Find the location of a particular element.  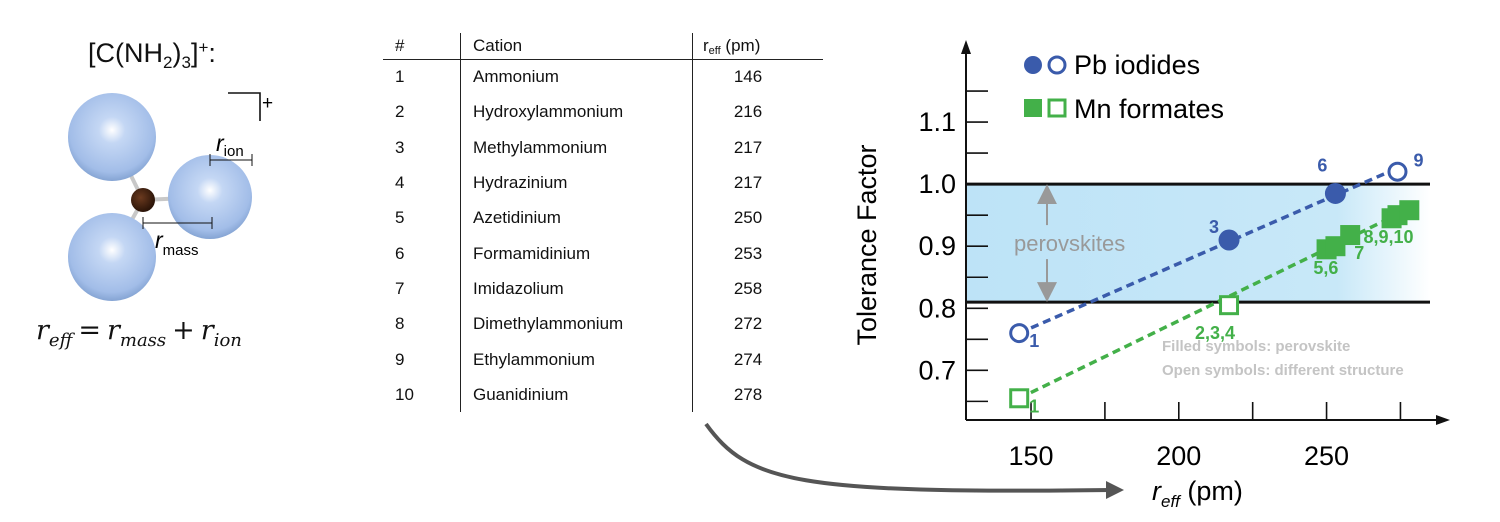

y-axis-arrowhead is located at coordinates (966, 47).